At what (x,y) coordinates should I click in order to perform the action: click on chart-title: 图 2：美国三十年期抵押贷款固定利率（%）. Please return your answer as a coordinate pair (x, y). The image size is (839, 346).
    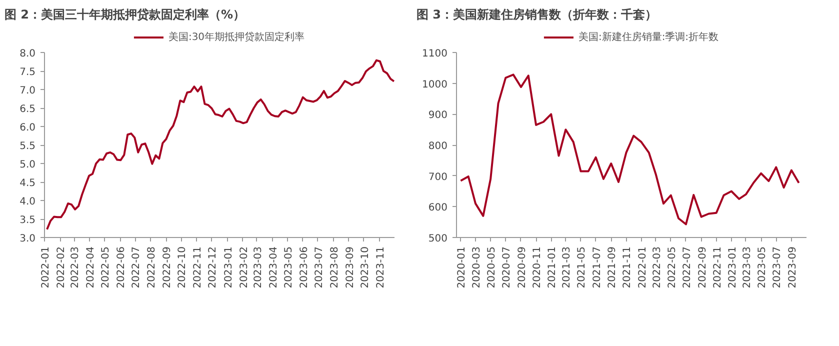
    Looking at the image, I should click on (125, 15).